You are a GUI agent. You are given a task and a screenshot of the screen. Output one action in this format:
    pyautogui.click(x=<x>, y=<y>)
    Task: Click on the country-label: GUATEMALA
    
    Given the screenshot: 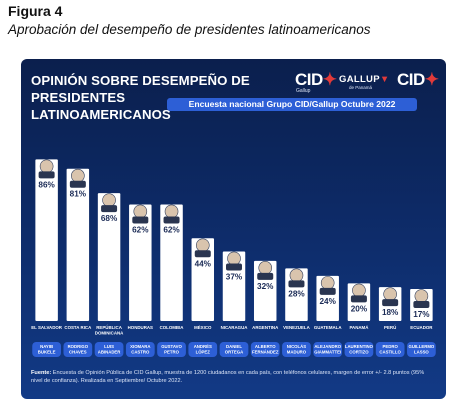 What is the action you would take?
    pyautogui.click(x=328, y=327)
    